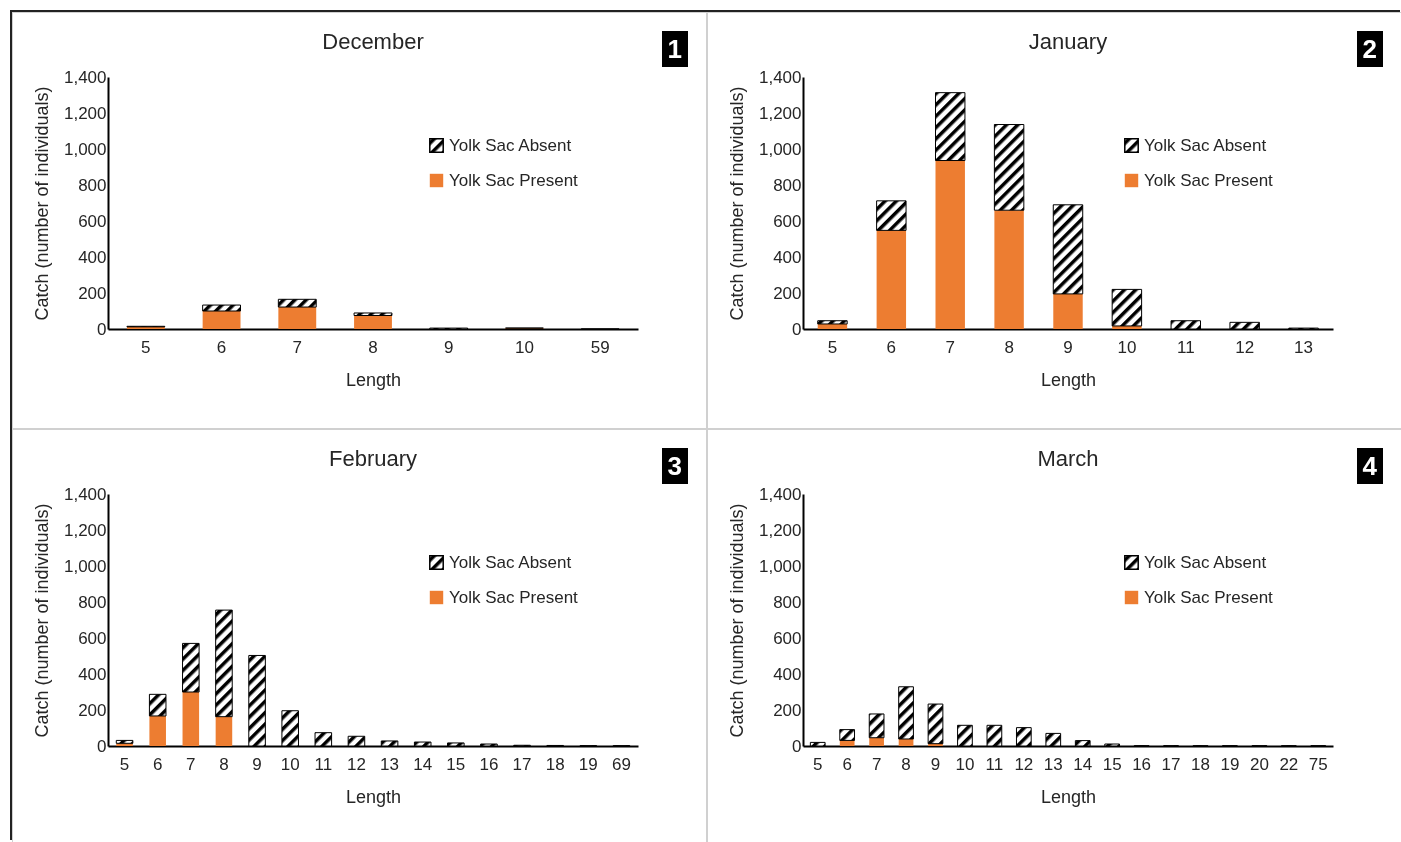  Describe the element at coordinates (373, 41) in the screenshot. I see `chart-title: December` at that location.